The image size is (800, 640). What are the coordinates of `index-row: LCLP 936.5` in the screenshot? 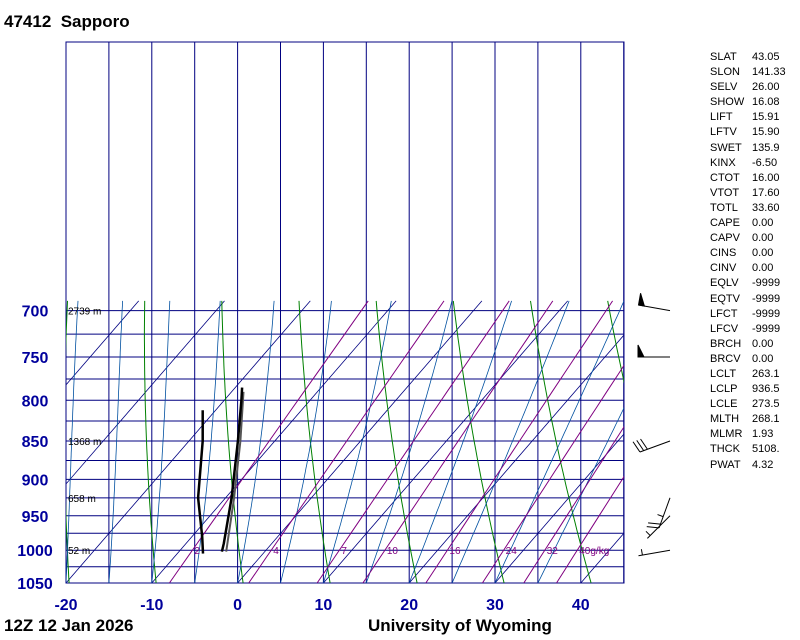 It's located at (748, 389).